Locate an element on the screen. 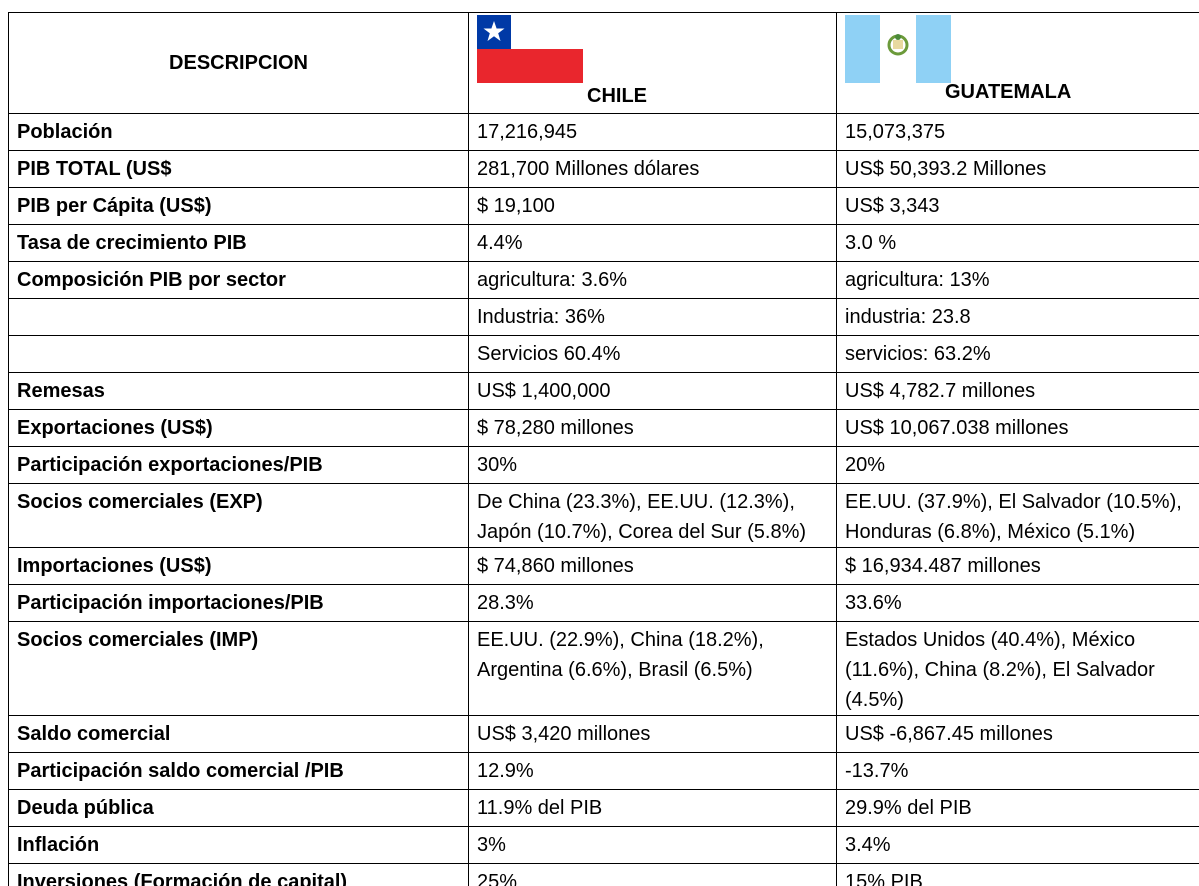  table-cell: Saldo comercial is located at coordinates (238, 734).